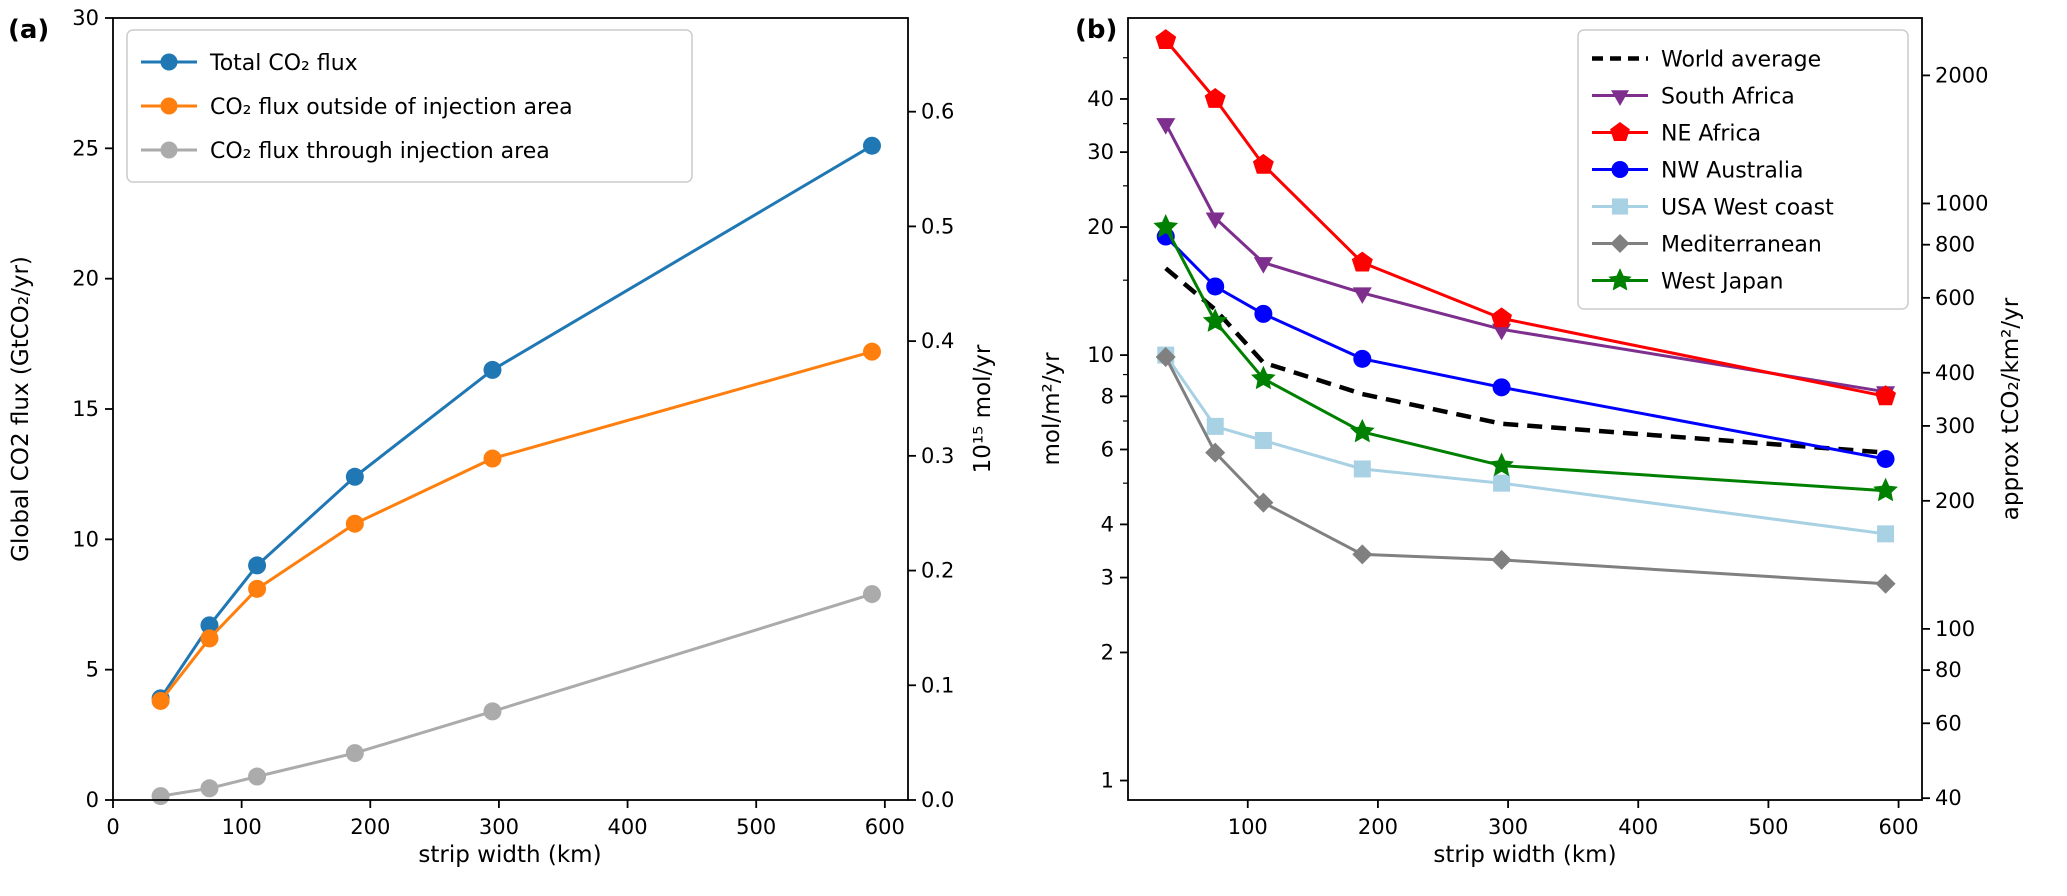  What do you see at coordinates (85, 148) in the screenshot?
I see `tick-label: 25` at bounding box center [85, 148].